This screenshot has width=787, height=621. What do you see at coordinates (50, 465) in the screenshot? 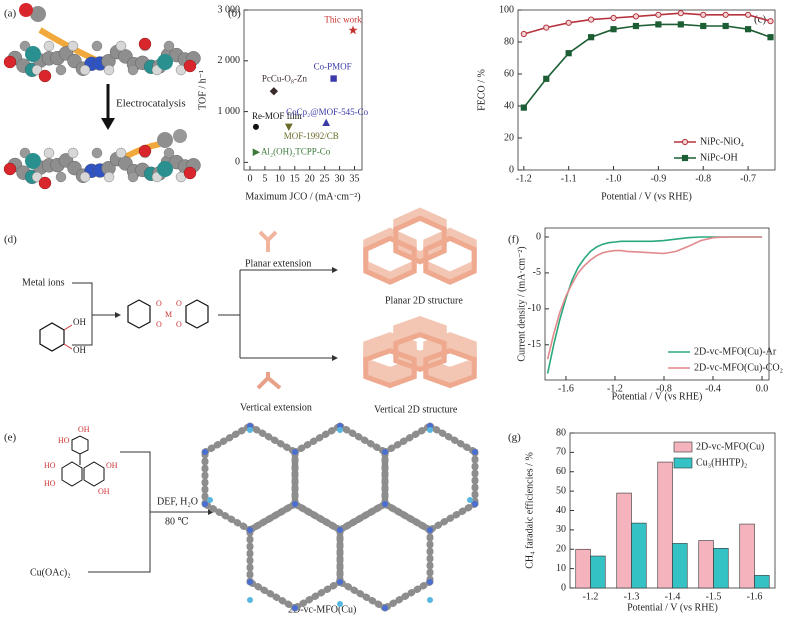
I see `atom-label: HO` at bounding box center [50, 465].